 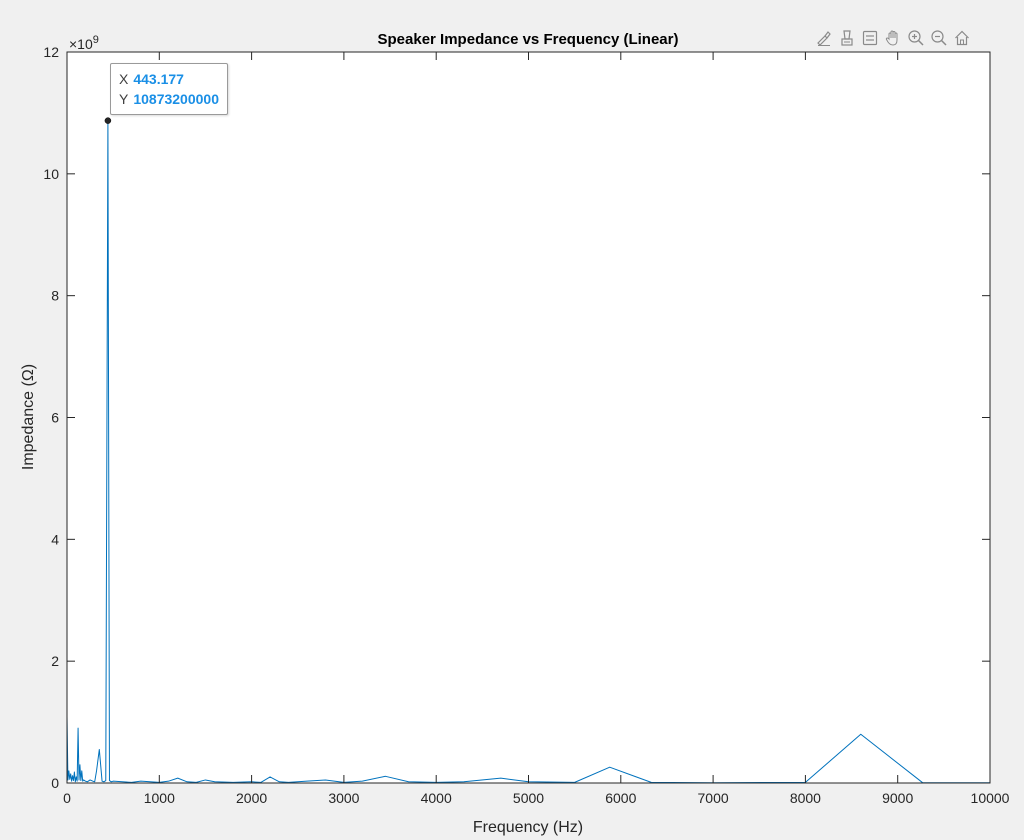 I want to click on home-button, so click(x=962, y=38).